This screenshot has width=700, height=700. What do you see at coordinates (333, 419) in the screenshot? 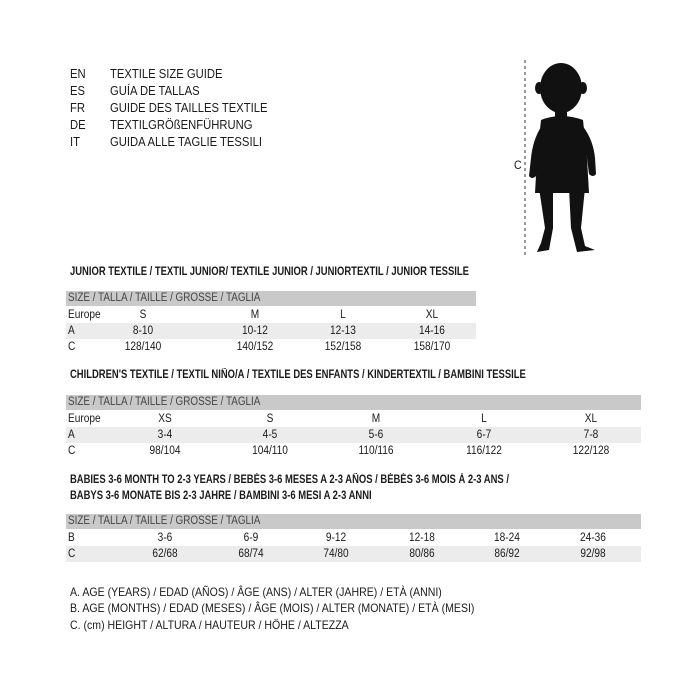
I see `table-row: Europe XS S M L XL` at bounding box center [333, 419].